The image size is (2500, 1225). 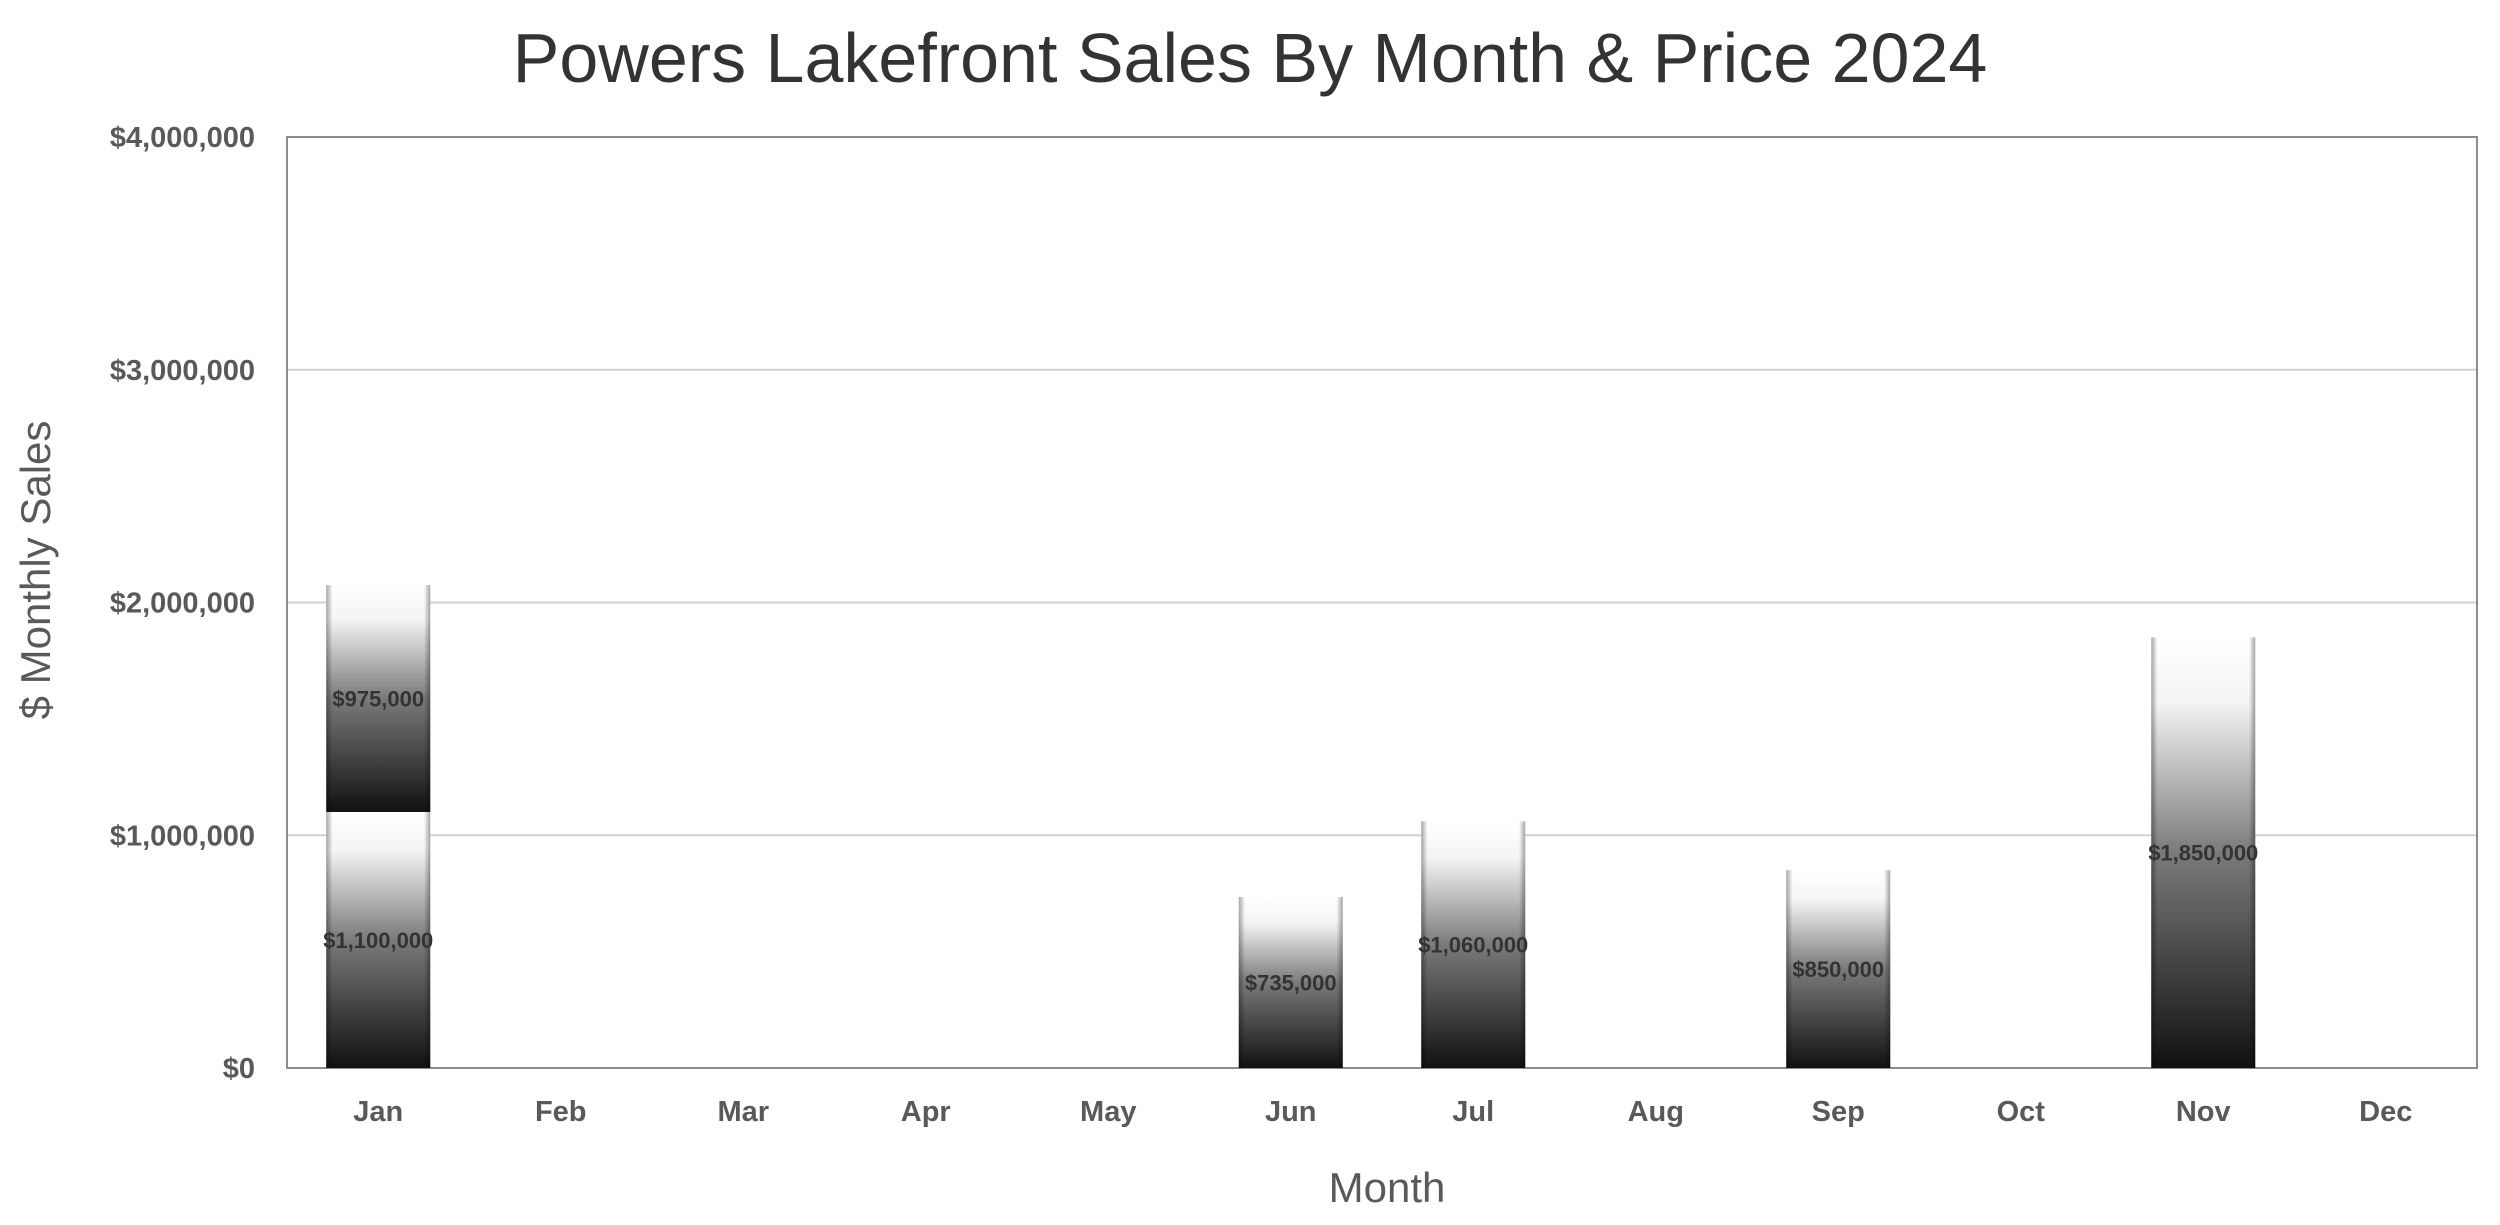 I want to click on bar-value-label: $1,100,000, so click(x=378, y=940).